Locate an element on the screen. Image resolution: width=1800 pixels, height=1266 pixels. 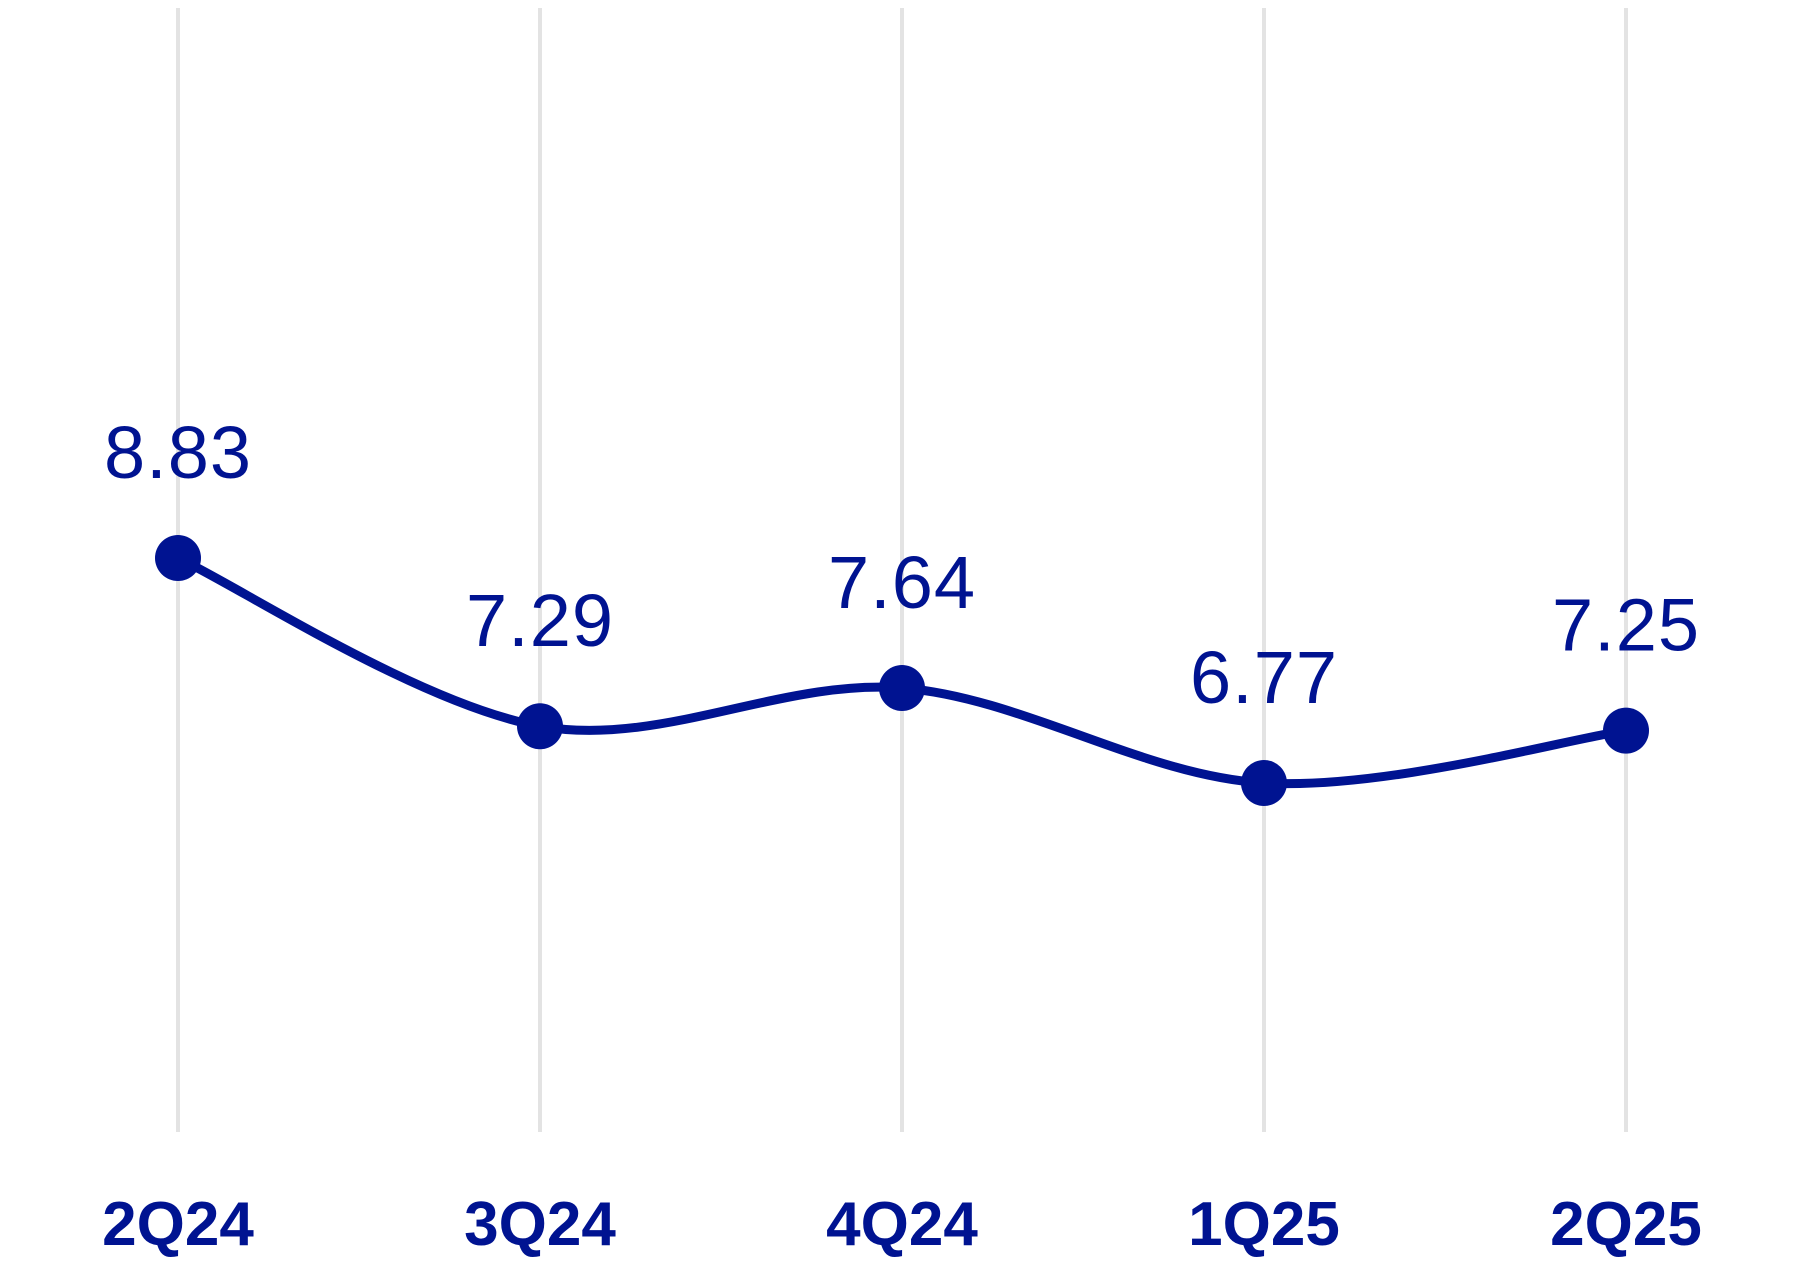
data-point-2q25 is located at coordinates (1626, 730).